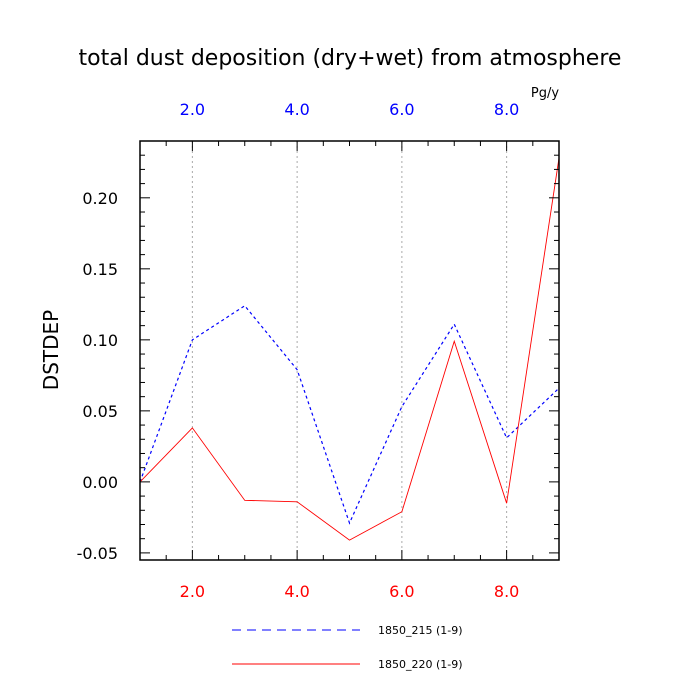  I want to click on x-tick-label-bottom: 6.0, so click(401, 591).